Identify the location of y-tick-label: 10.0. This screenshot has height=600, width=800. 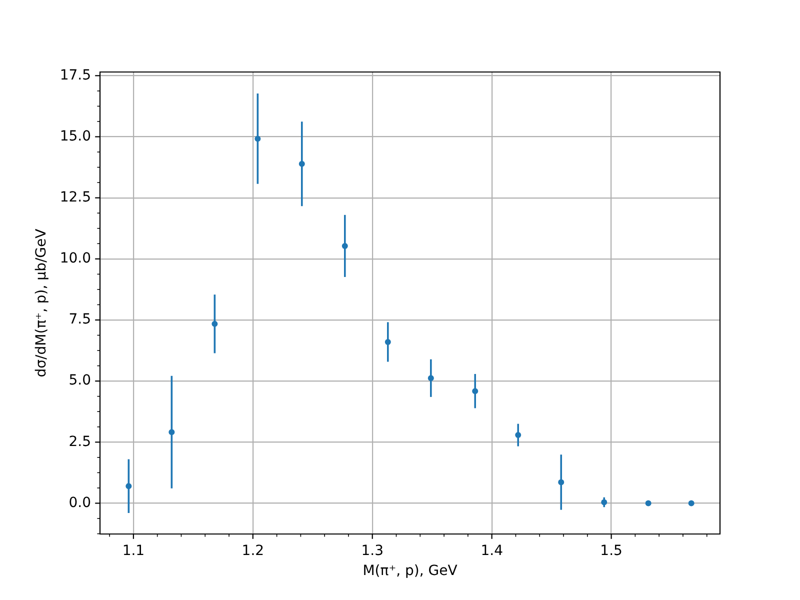
(75, 258).